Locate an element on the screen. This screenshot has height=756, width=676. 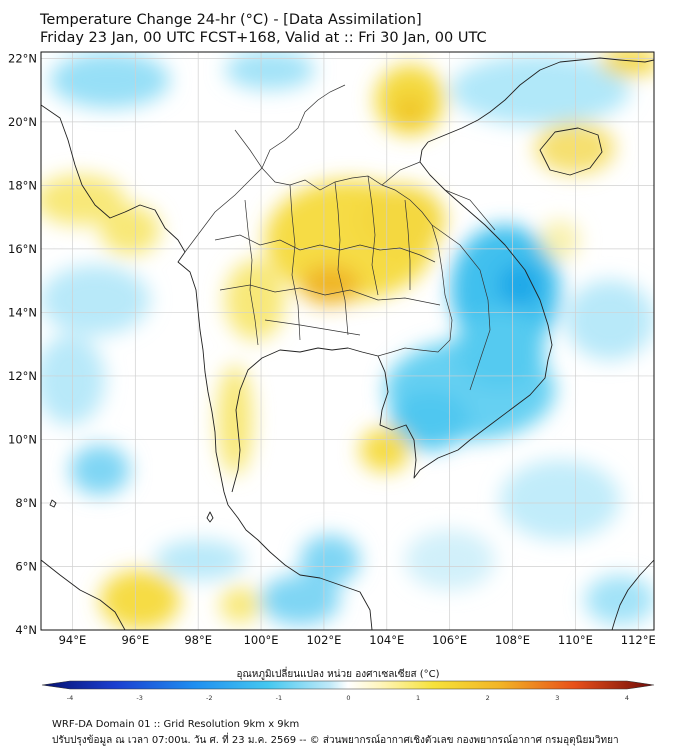
colorbar-ticks: -4 -3 -2 -1 0 1 2 3 4 is located at coordinates (348, 698).